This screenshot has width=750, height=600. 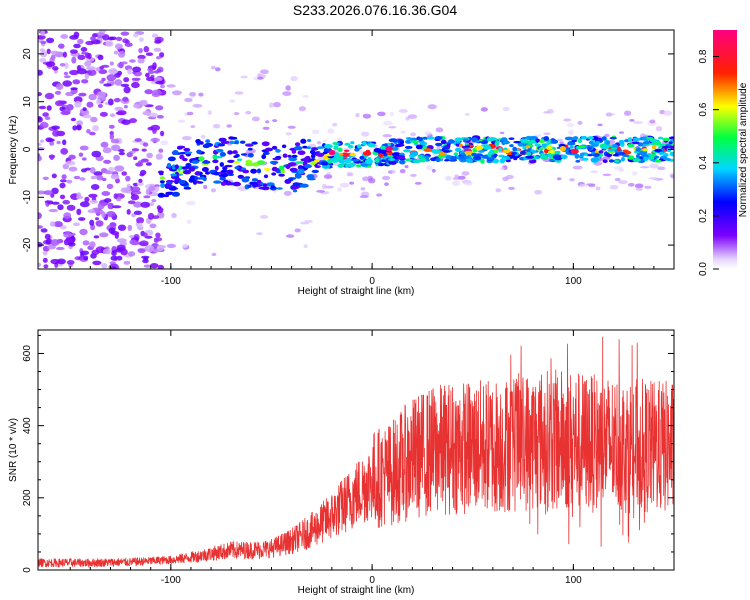 I want to click on snr-xtick-label: 100, so click(x=573, y=580).